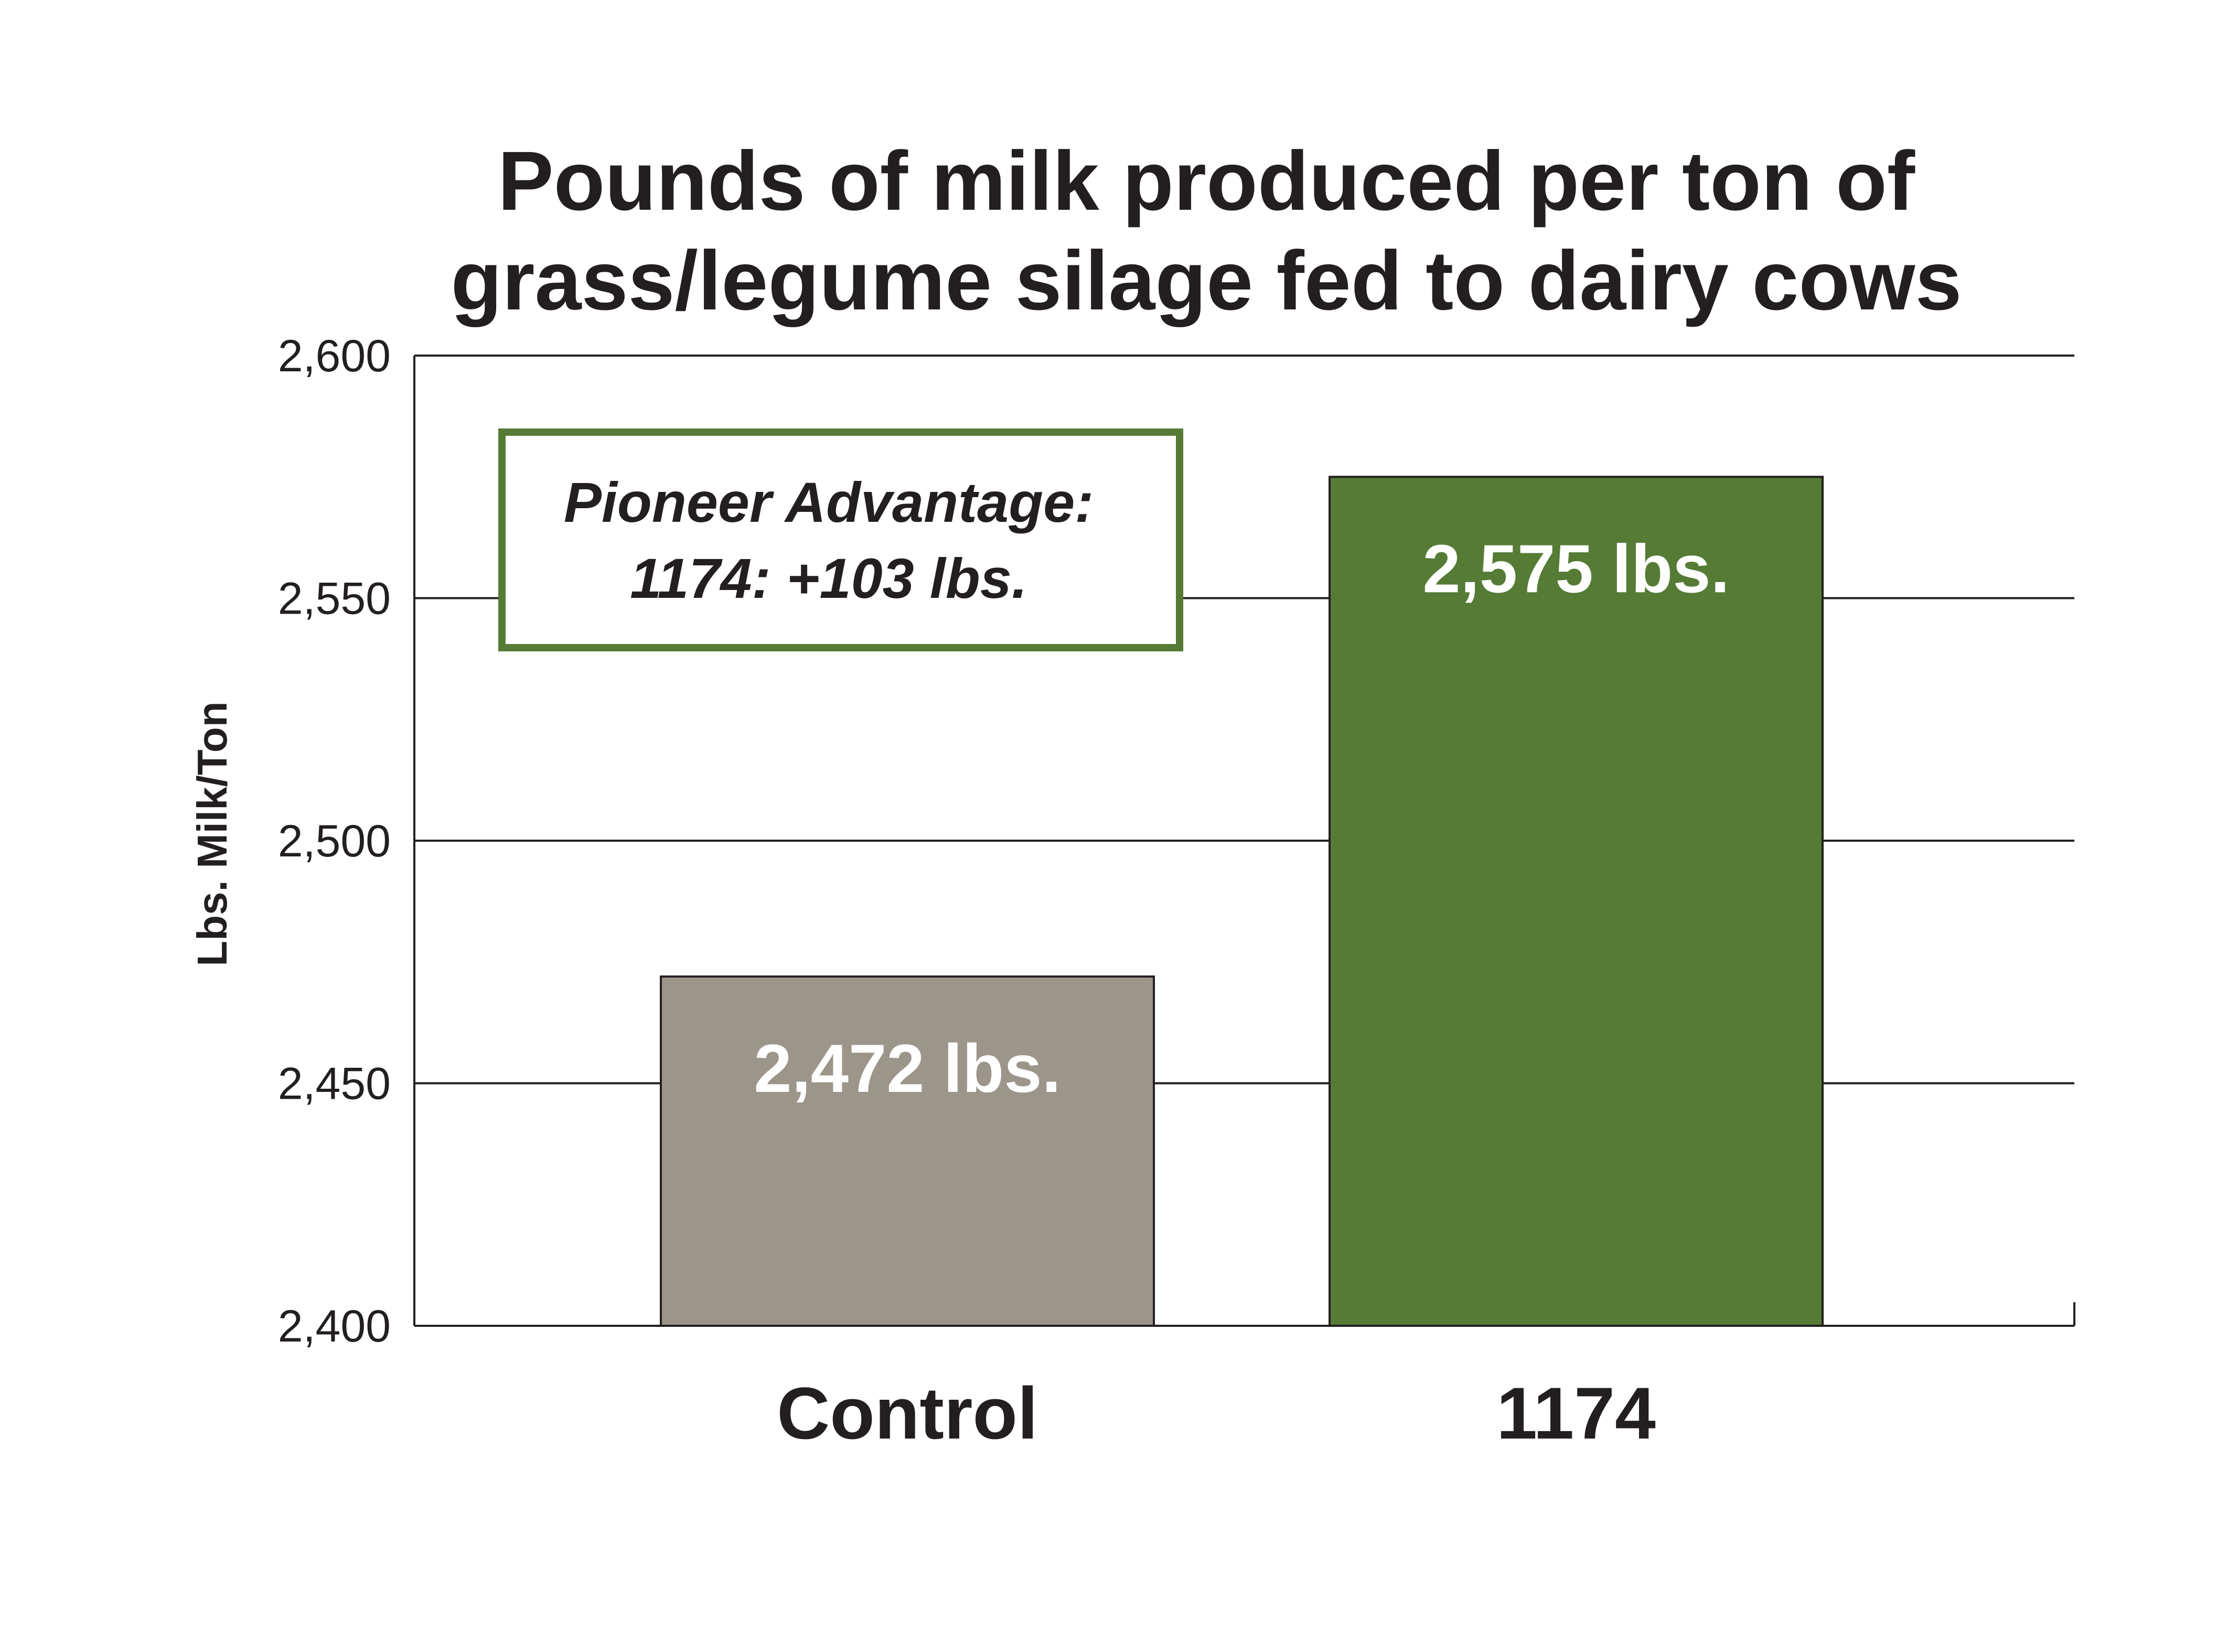 The image size is (2238, 1652). I want to click on annotation-border, so click(840, 539).